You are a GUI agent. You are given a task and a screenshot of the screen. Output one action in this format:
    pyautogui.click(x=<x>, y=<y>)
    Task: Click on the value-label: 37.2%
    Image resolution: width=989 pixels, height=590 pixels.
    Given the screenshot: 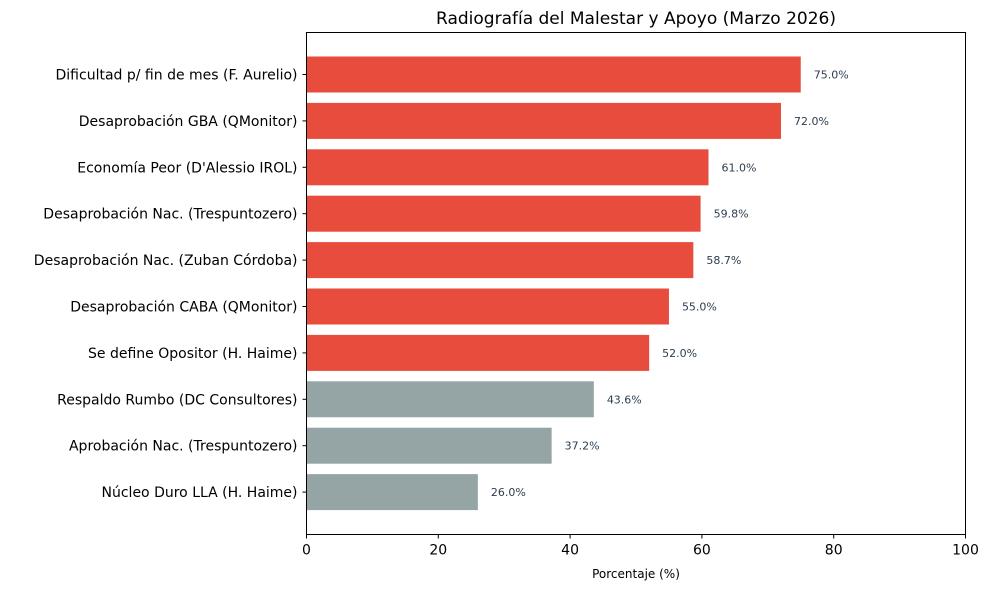 What is the action you would take?
    pyautogui.click(x=582, y=446)
    